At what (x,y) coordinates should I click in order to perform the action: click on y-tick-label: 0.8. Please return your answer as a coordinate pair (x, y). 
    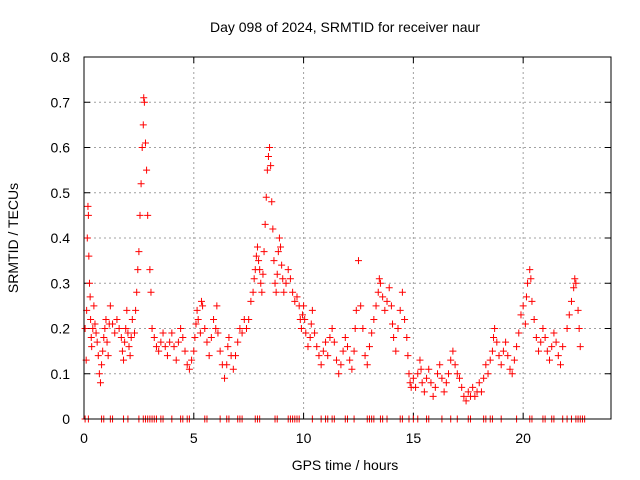
    Looking at the image, I should click on (61, 57).